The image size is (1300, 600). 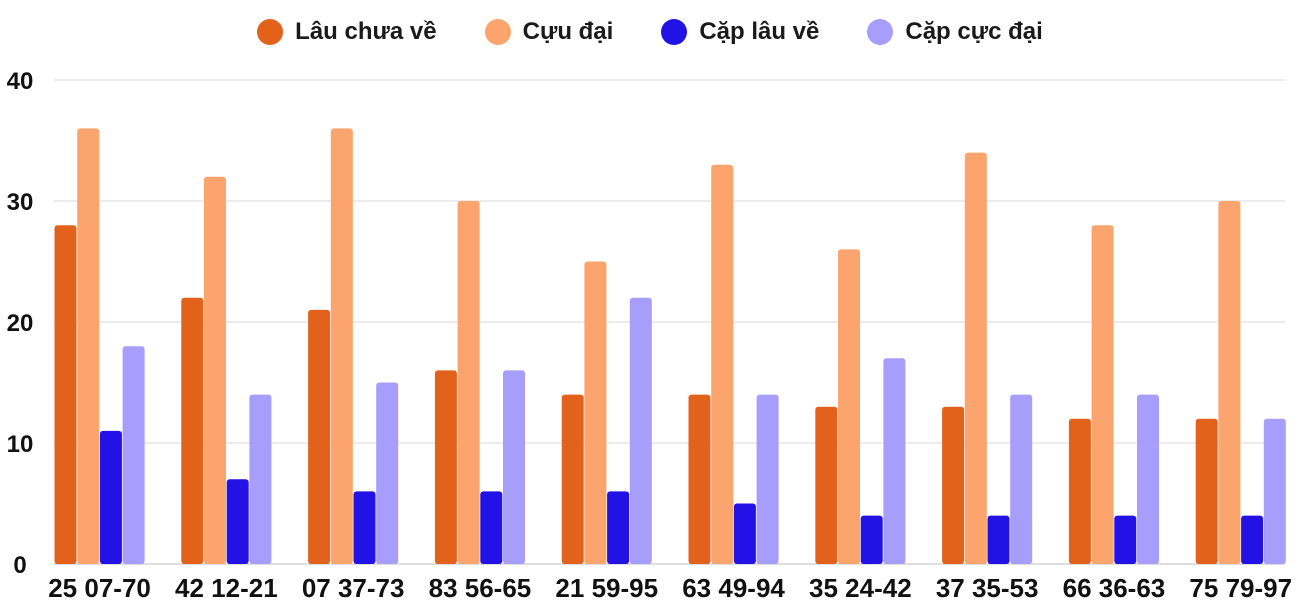 I want to click on y-tick-label: 20, so click(x=20, y=323).